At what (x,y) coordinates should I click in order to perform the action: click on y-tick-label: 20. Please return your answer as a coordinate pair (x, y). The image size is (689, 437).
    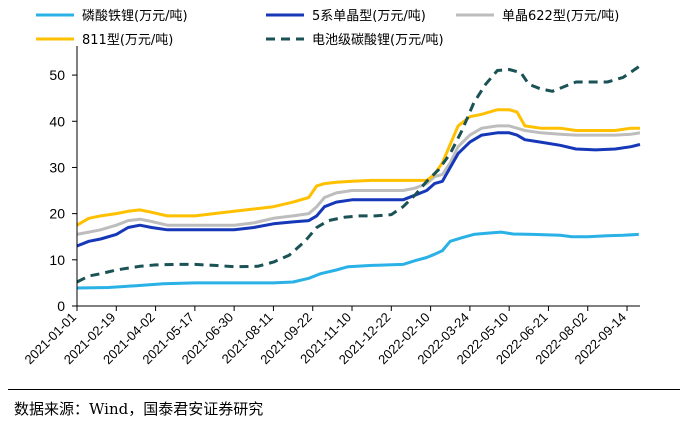
    Looking at the image, I should click on (57, 214).